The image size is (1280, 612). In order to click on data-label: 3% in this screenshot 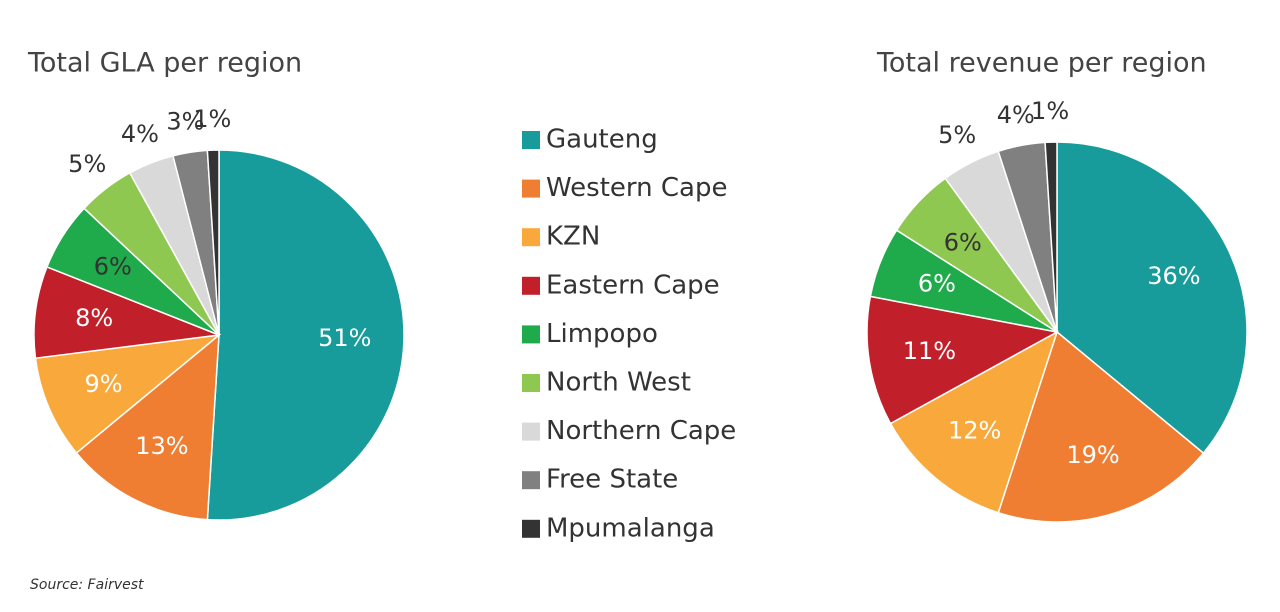, I will do `click(185, 122)`.